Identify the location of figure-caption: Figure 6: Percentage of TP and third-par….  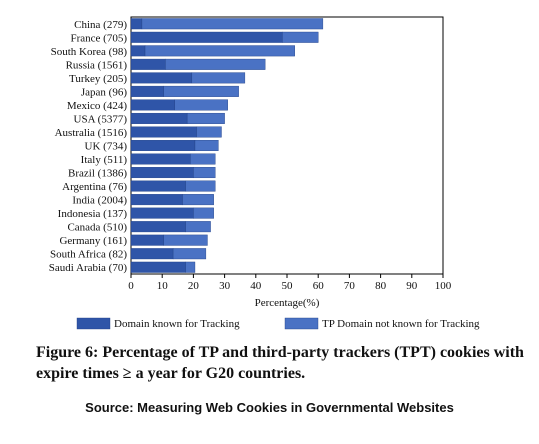
(280, 363).